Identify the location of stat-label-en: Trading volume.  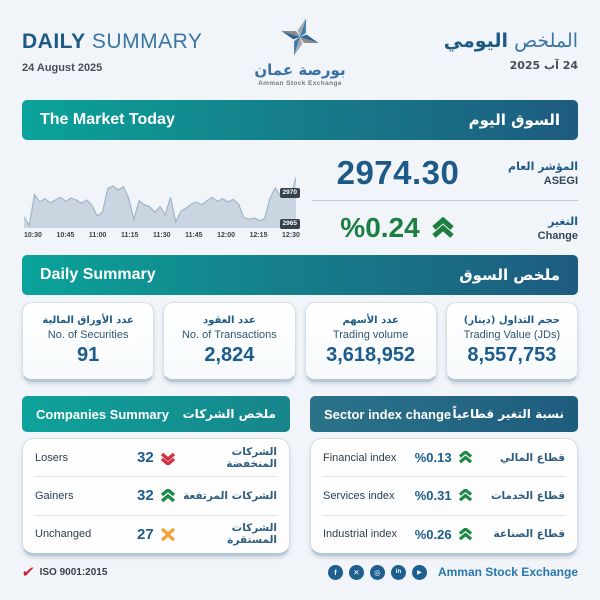
(370, 335).